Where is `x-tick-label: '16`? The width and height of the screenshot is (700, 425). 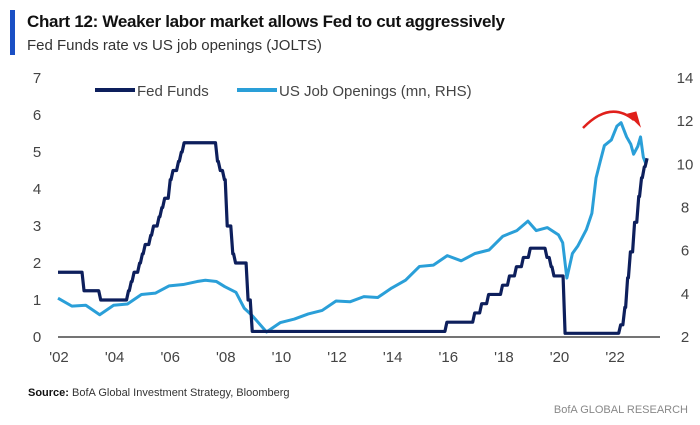 x-tick-label: '16 is located at coordinates (449, 357).